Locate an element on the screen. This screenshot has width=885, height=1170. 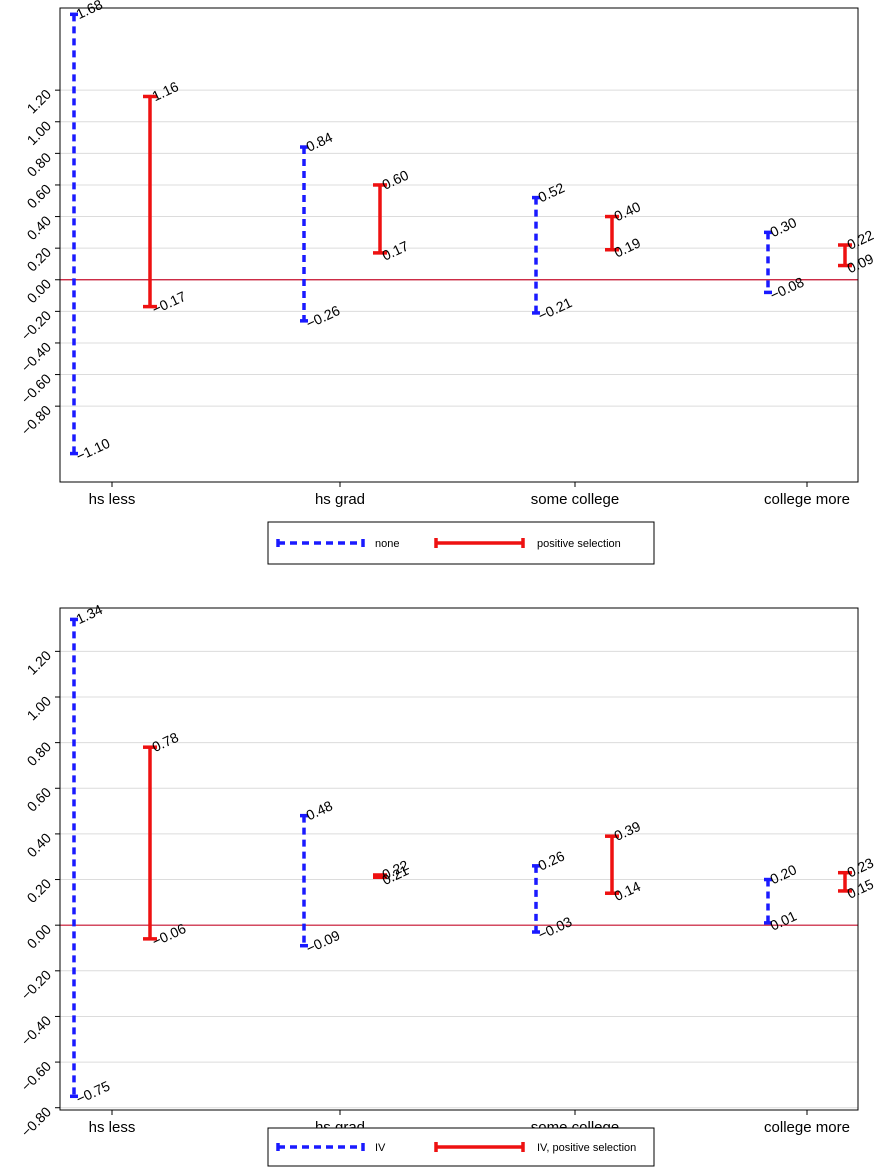
data-label-low: −0.26 is located at coordinates (323, 317).